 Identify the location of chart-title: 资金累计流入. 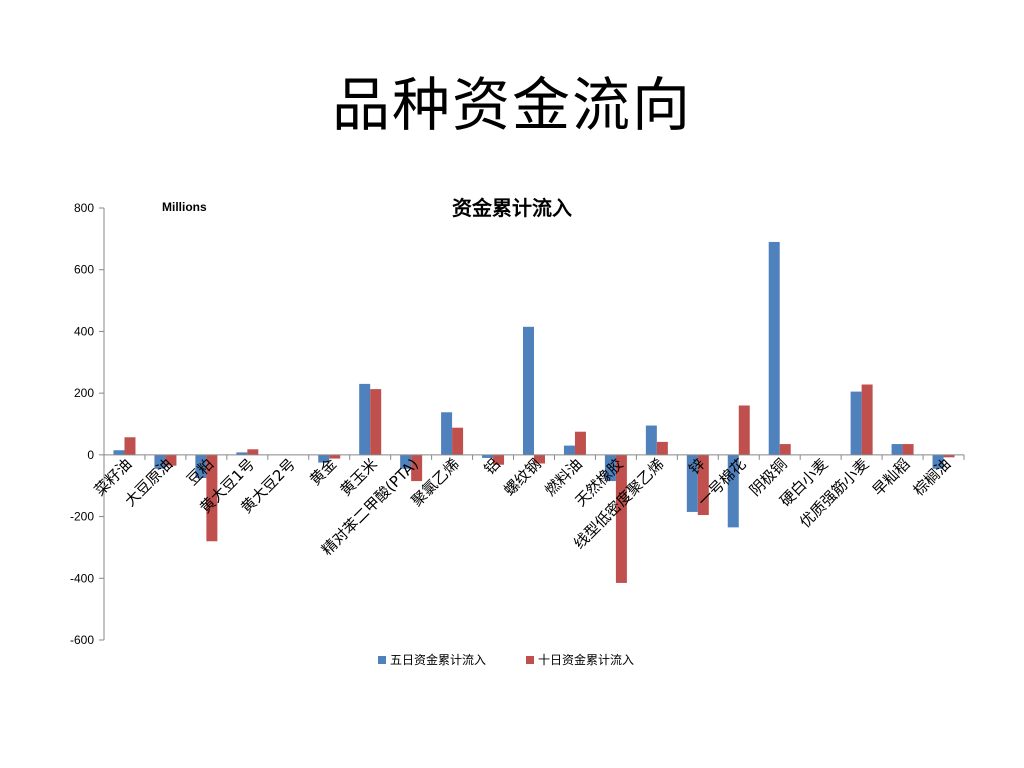
(512, 208).